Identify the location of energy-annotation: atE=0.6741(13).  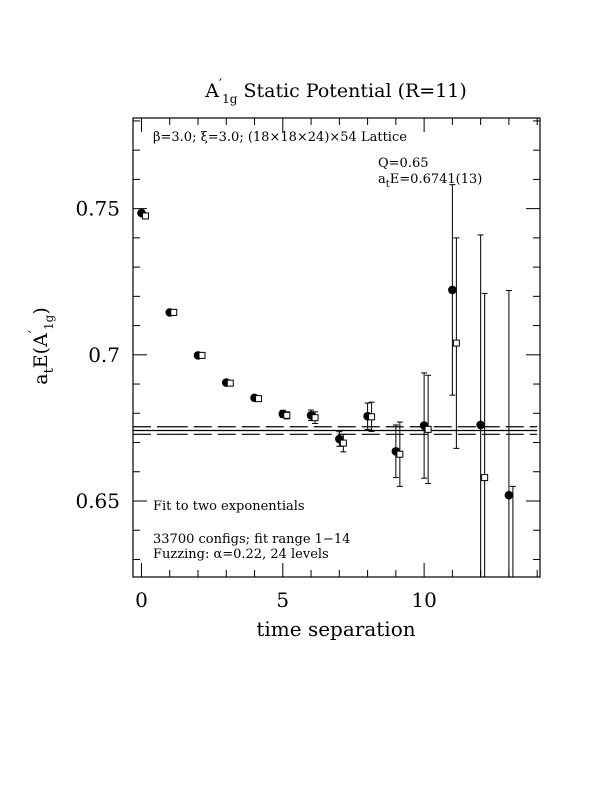
(430, 181).